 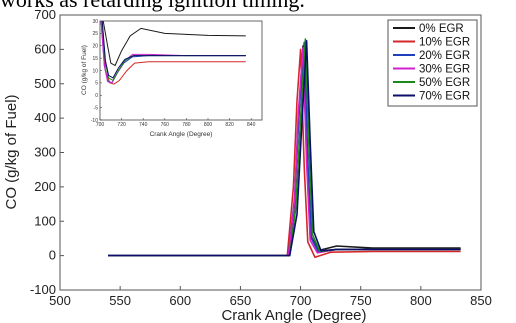 What do you see at coordinates (45, 220) in the screenshot?
I see `y-tick-label: 100` at bounding box center [45, 220].